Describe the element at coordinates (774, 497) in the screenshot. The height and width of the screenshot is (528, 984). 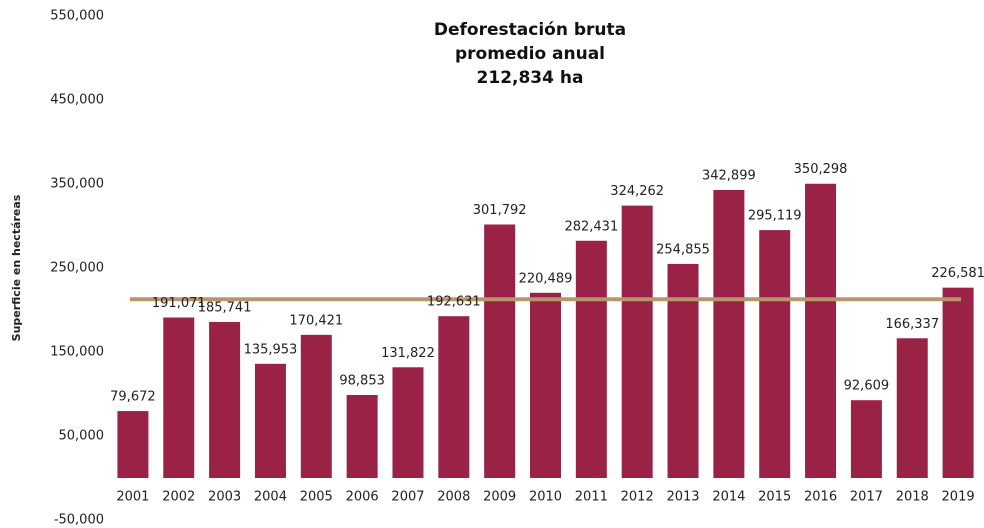
I see `x-tick-label: 2015` at that location.